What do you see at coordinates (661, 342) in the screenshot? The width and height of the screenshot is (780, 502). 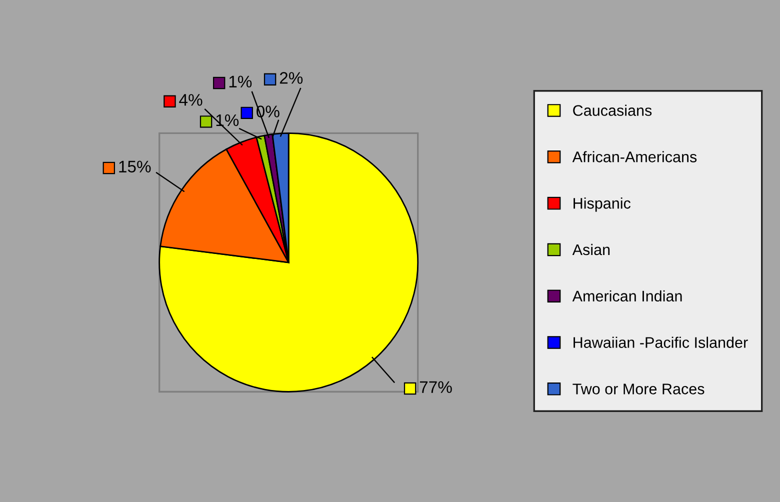 I see `legend-label: Hawaiian -Pacific Islander` at bounding box center [661, 342].